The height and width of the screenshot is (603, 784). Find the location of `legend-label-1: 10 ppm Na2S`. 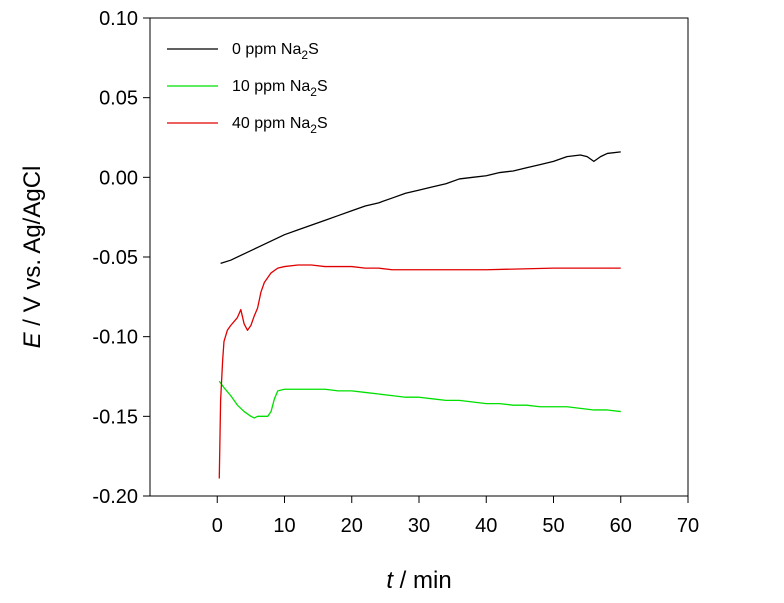

legend-label-1: 10 ppm Na2S is located at coordinates (280, 88).